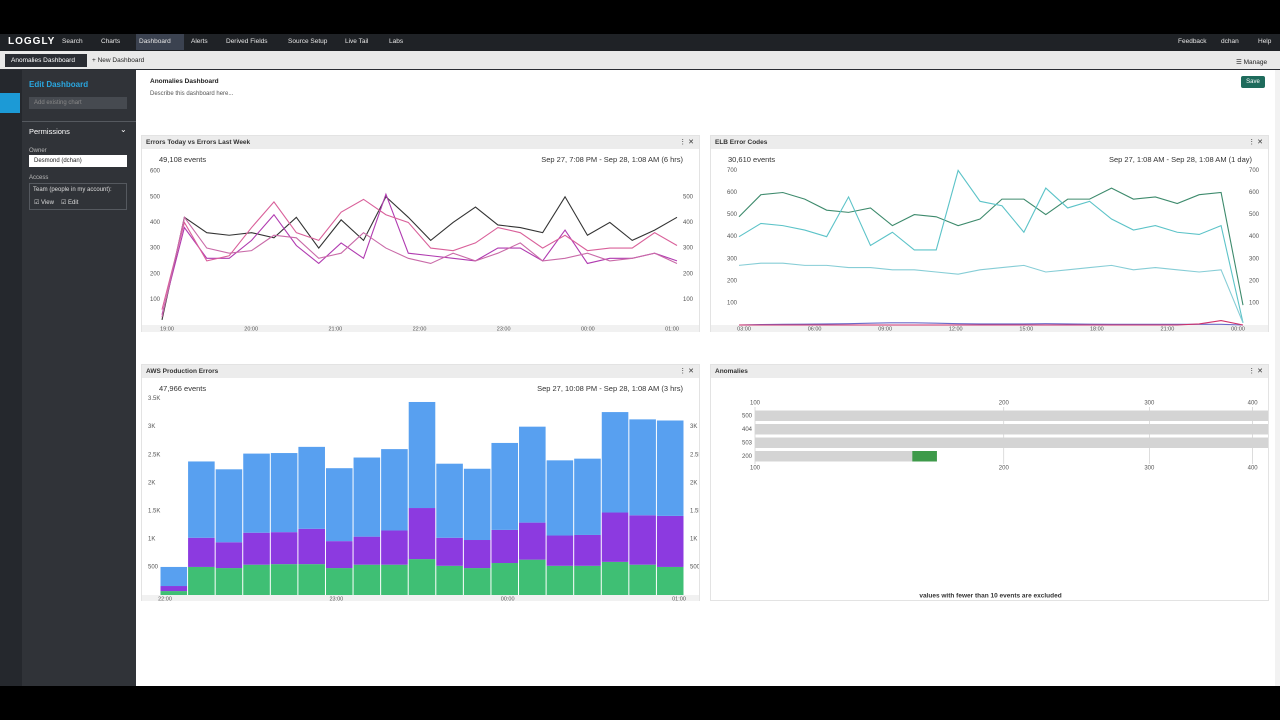 The height and width of the screenshot is (720, 1280). What do you see at coordinates (693, 539) in the screenshot?
I see `y2-tick-label: 1K` at bounding box center [693, 539].